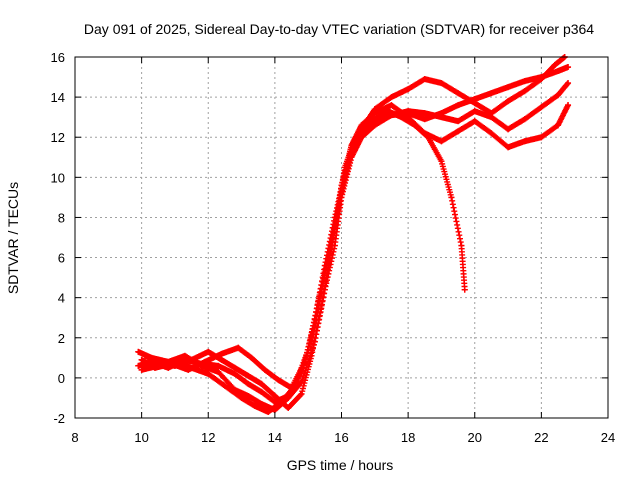  Describe the element at coordinates (61, 338) in the screenshot. I see `y-tick-label: 2` at that location.